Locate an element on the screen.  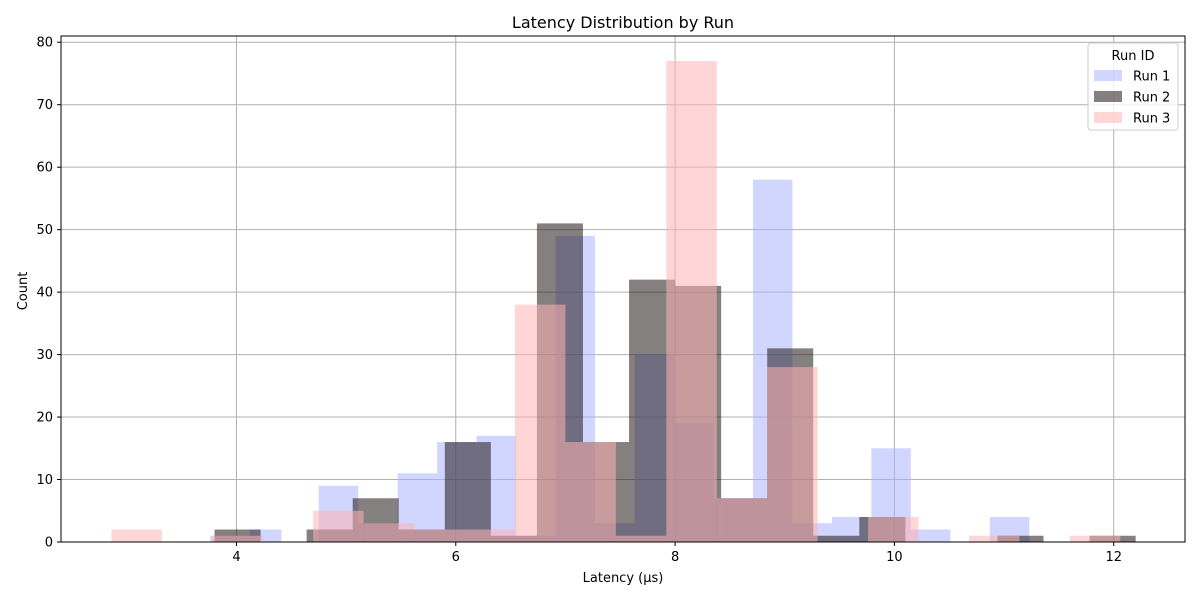
y-tick-label: 10 is located at coordinates (44, 480).